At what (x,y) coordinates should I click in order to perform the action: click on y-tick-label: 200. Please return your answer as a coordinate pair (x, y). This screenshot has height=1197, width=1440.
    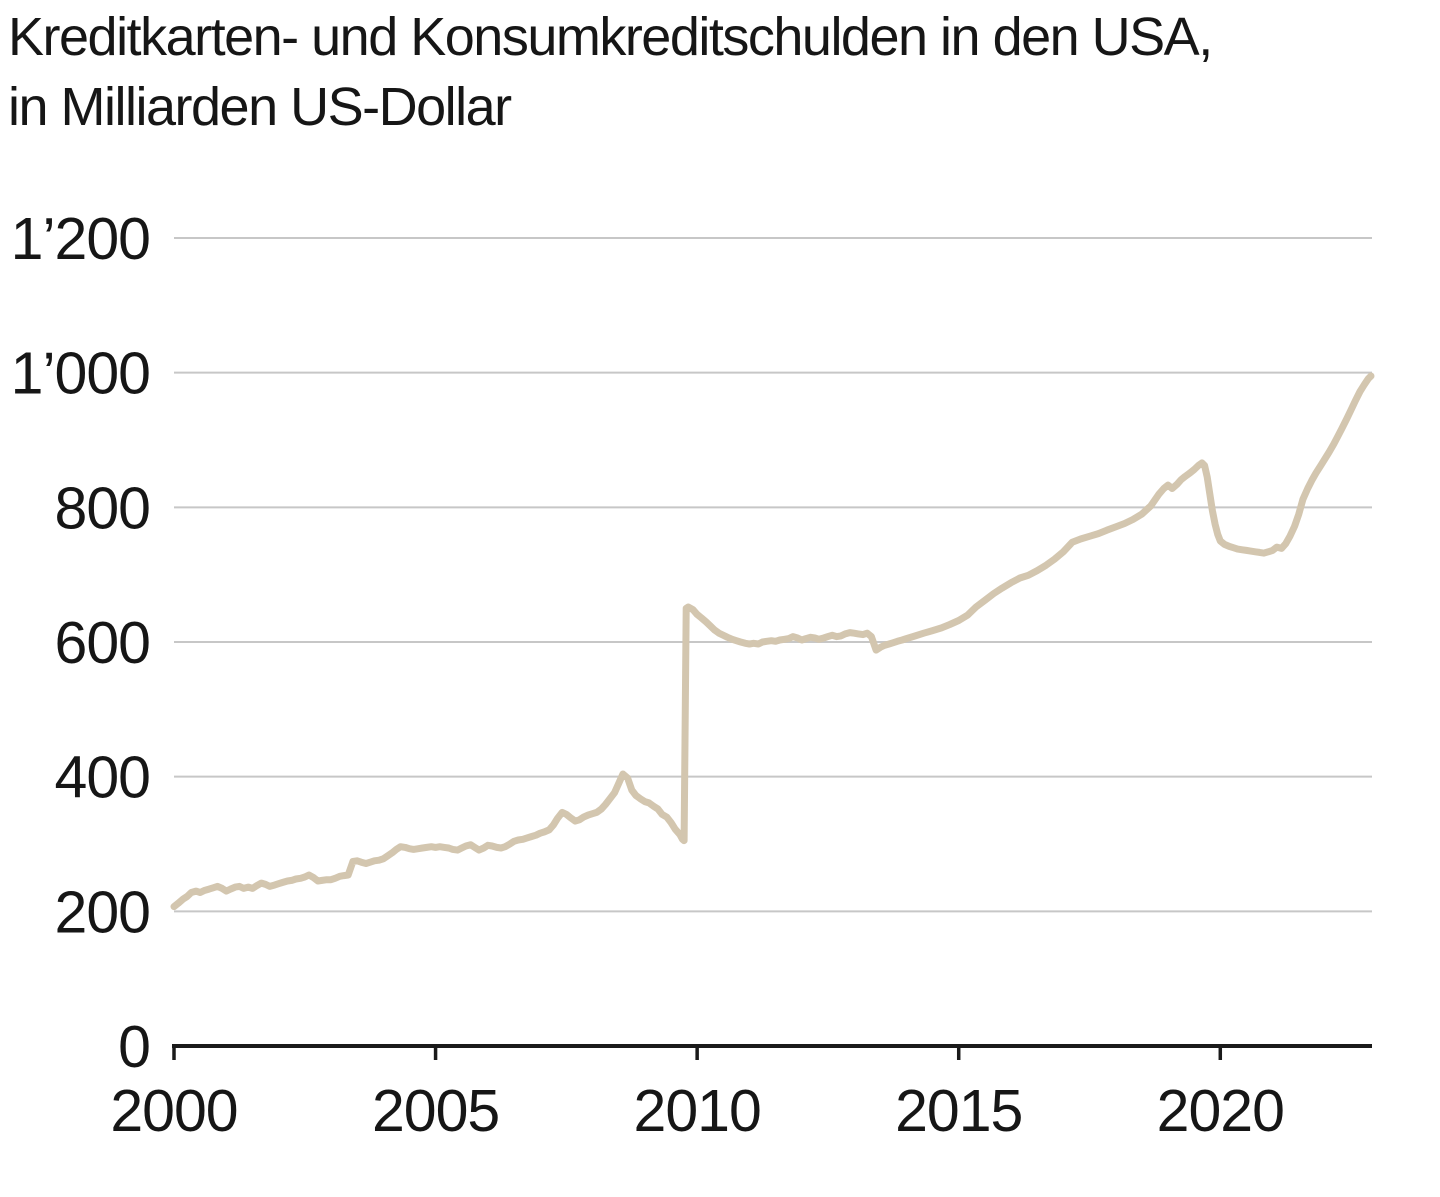
    Looking at the image, I should click on (102, 912).